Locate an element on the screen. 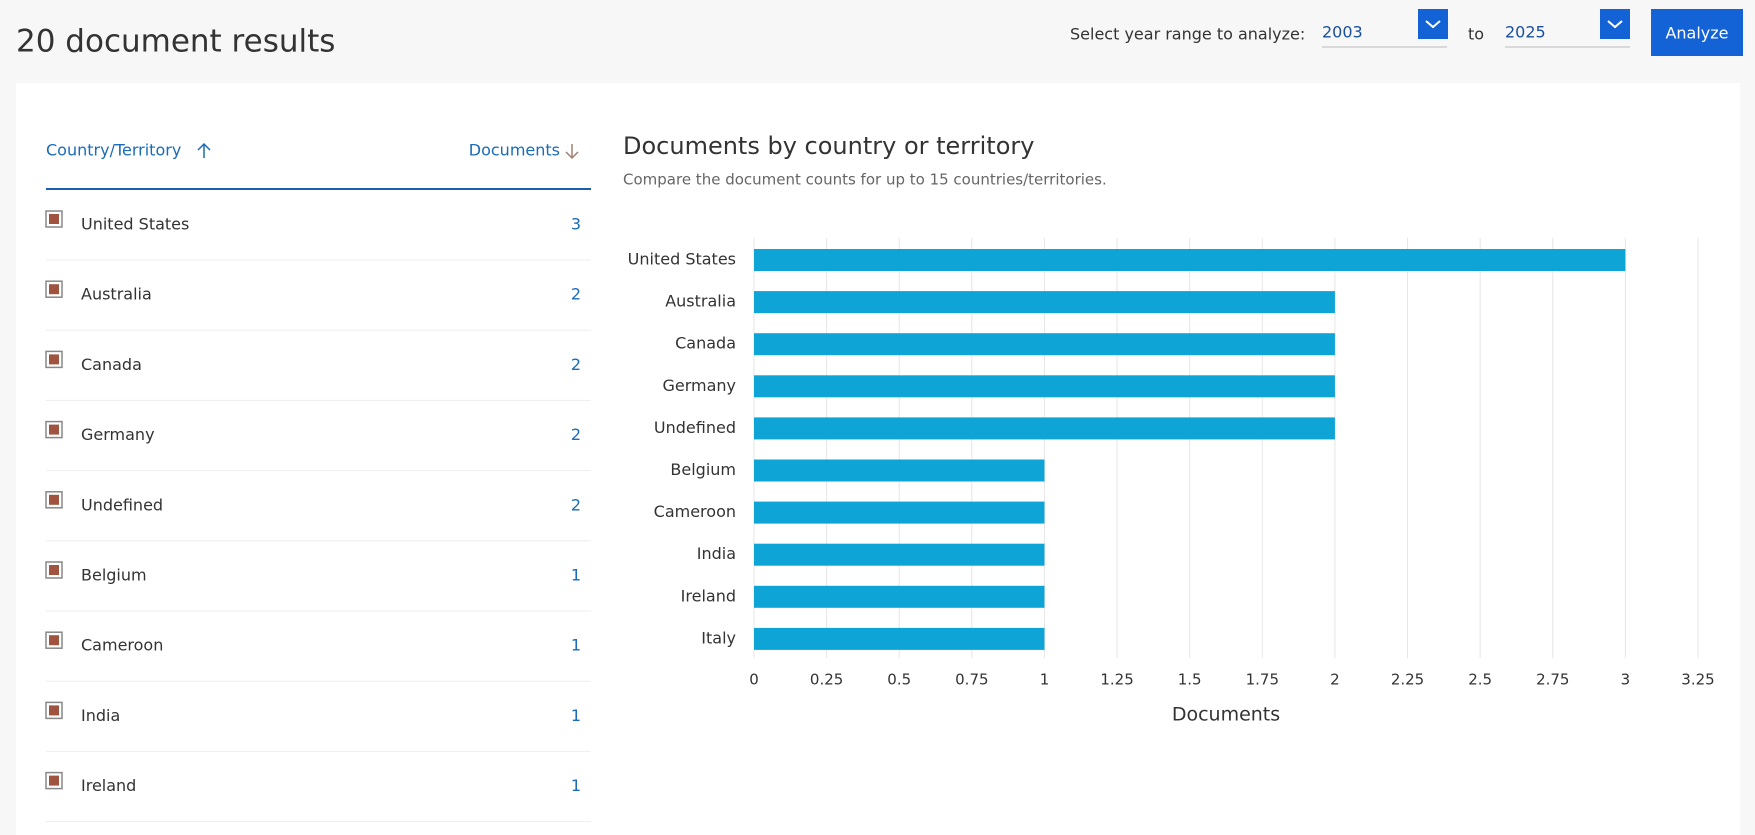 Image resolution: width=1755 pixels, height=835 pixels. y-tick-label: Italy is located at coordinates (718, 637).